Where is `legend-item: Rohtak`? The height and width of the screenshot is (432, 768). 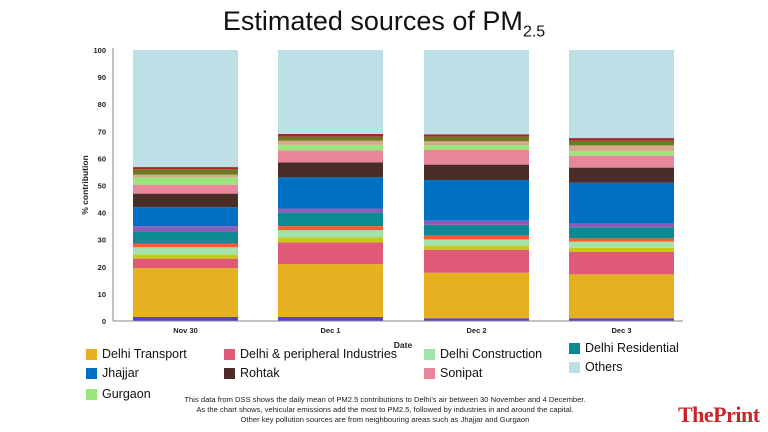
legend-item: Rohtak is located at coordinates (252, 373).